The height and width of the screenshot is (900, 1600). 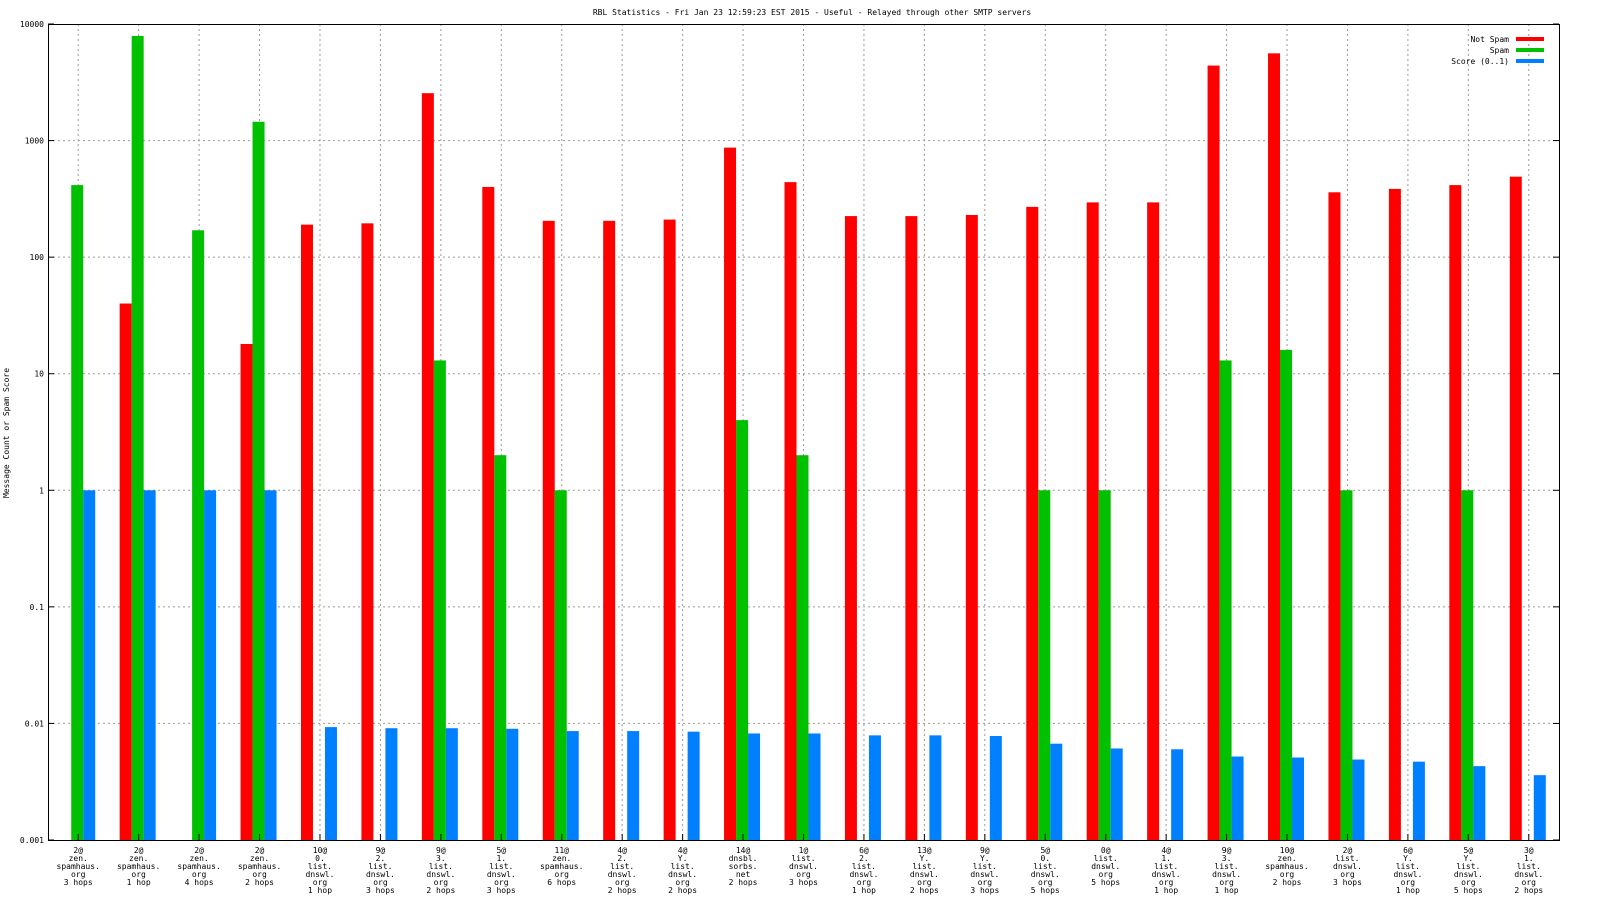 I want to click on x-category-line: 11@, so click(x=562, y=850).